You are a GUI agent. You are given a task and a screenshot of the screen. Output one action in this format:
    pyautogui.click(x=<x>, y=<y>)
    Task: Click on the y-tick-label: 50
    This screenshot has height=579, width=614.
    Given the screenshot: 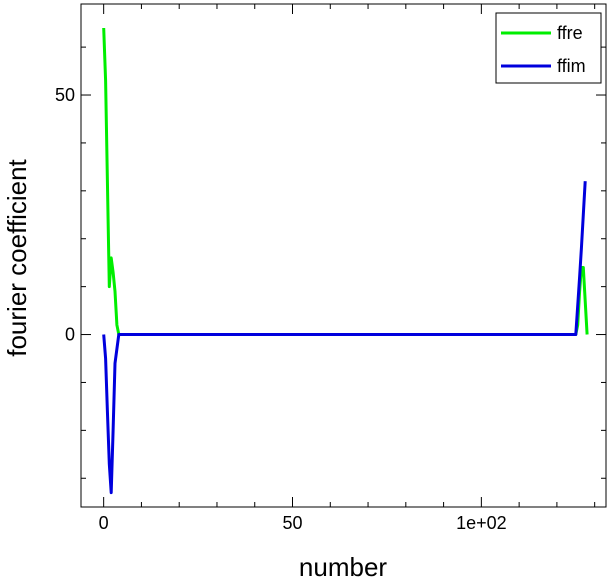 What is the action you would take?
    pyautogui.click(x=65, y=95)
    